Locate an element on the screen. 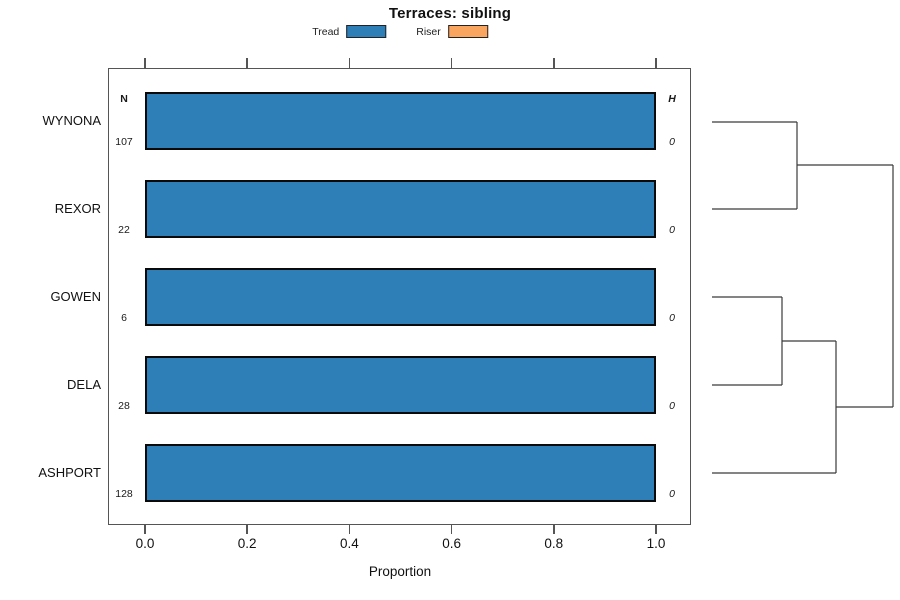 The image size is (900, 600). tread-bar-gowen is located at coordinates (400, 297).